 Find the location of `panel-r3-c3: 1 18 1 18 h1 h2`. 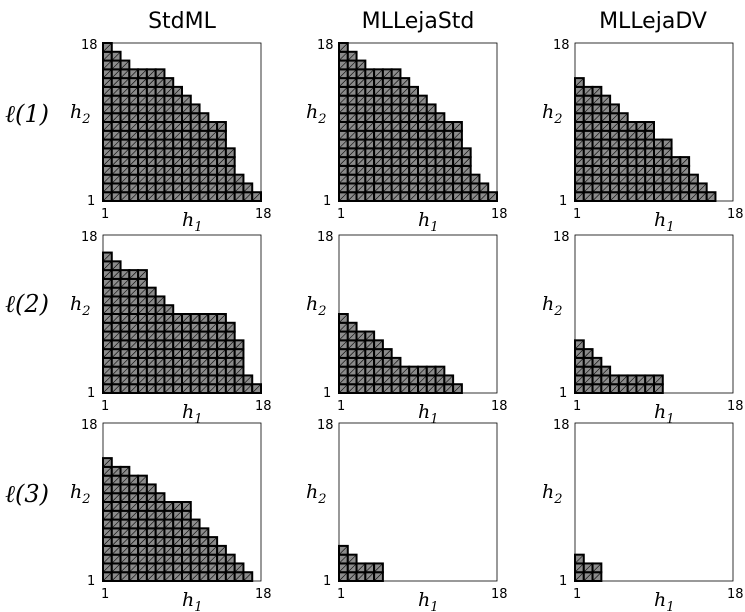

panel-r3-c3: 1 18 1 18 h1 h2 is located at coordinates (643, 515).